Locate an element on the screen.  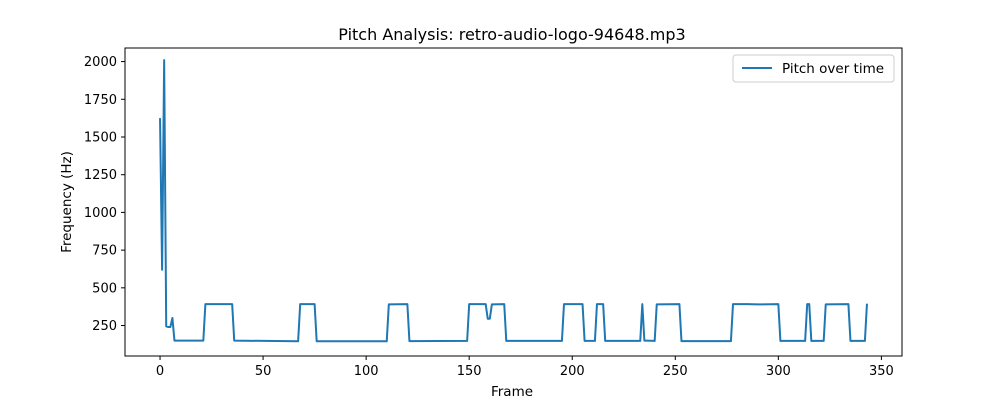
y-tick-label: 250 is located at coordinates (104, 326).